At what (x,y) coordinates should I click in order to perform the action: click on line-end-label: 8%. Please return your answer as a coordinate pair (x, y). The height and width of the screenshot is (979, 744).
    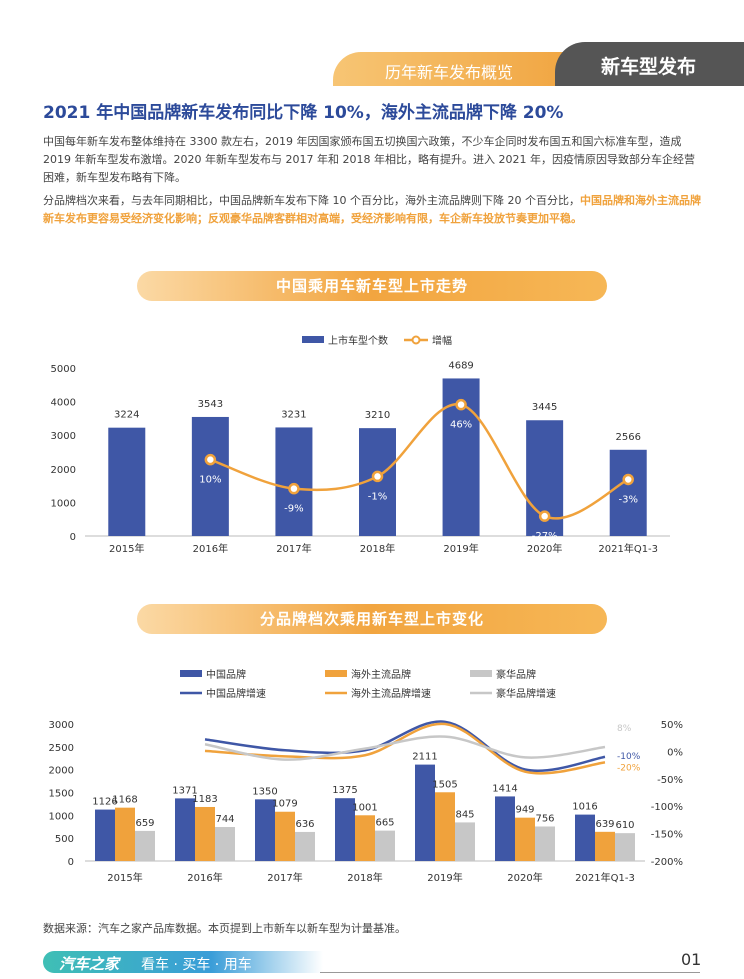
    Looking at the image, I should click on (624, 729).